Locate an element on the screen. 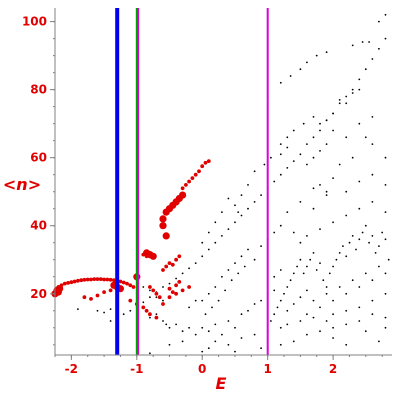  x-tick-label: 2 is located at coordinates (333, 369).